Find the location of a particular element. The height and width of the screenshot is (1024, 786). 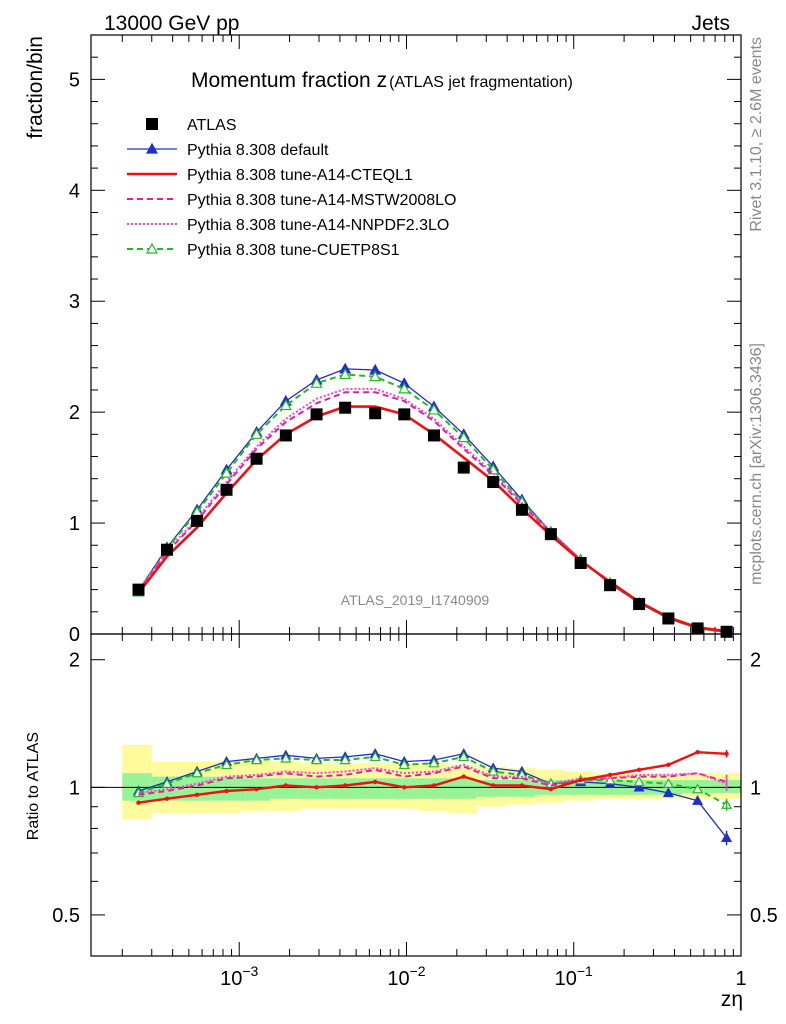

ratio-tick-label-left: 0.5 is located at coordinates (66, 916).